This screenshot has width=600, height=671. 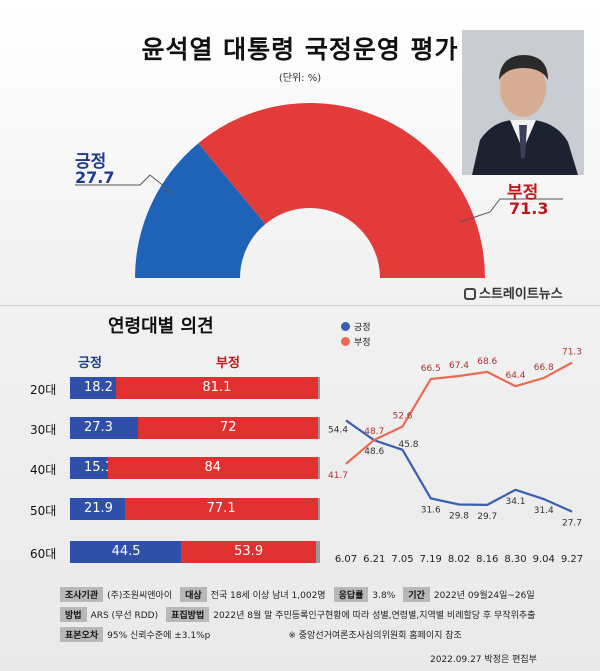 I want to click on data-label: 68.6, so click(x=487, y=362).